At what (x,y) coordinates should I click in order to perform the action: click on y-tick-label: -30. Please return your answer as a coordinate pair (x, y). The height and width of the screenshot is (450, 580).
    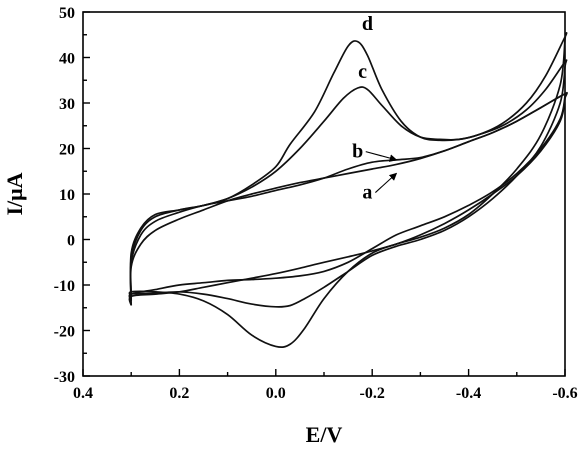
    Looking at the image, I should click on (64, 377).